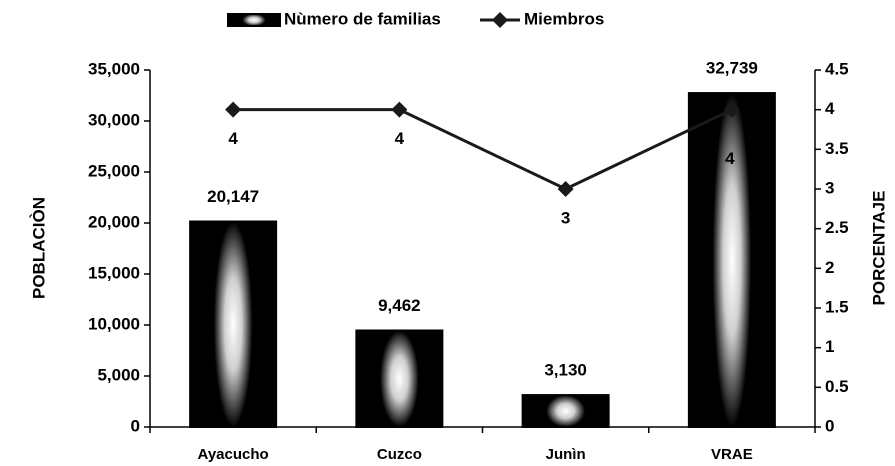 This screenshot has height=466, width=895. Describe the element at coordinates (114, 272) in the screenshot. I see `y-tick-label: 15,000` at that location.